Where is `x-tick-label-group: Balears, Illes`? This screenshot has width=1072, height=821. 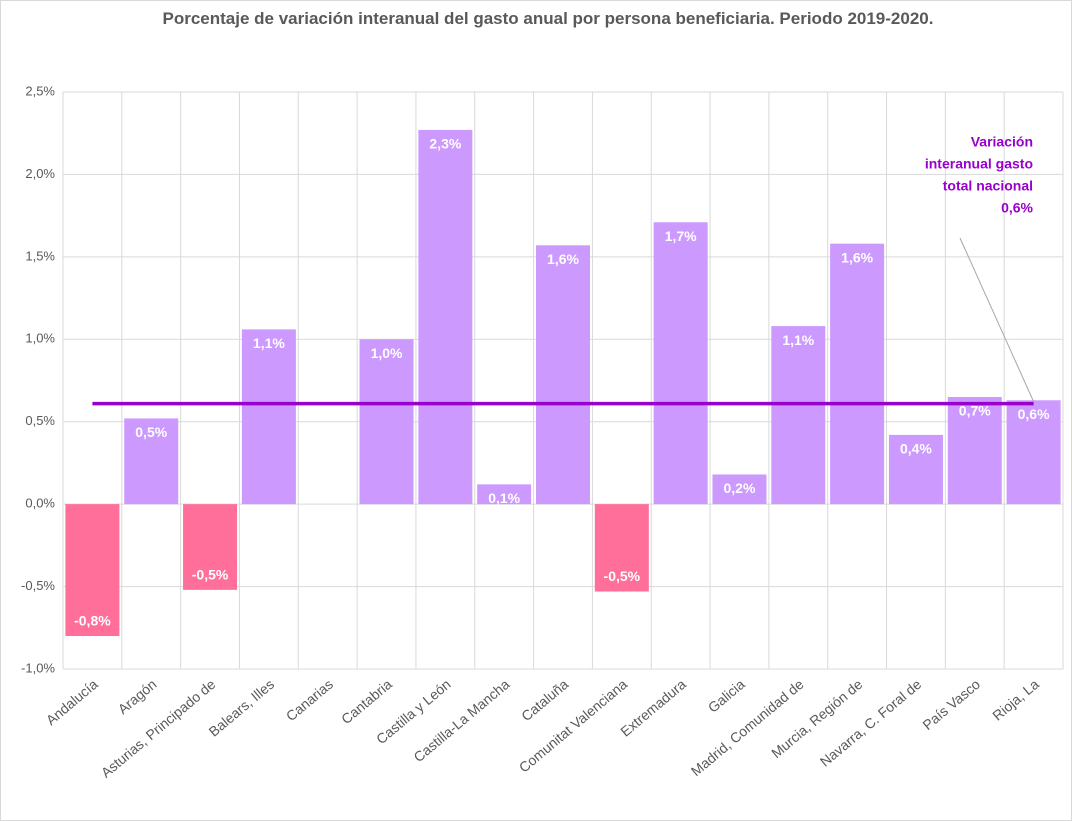
x-tick-label-group: Balears, Illes is located at coordinates (242, 708).